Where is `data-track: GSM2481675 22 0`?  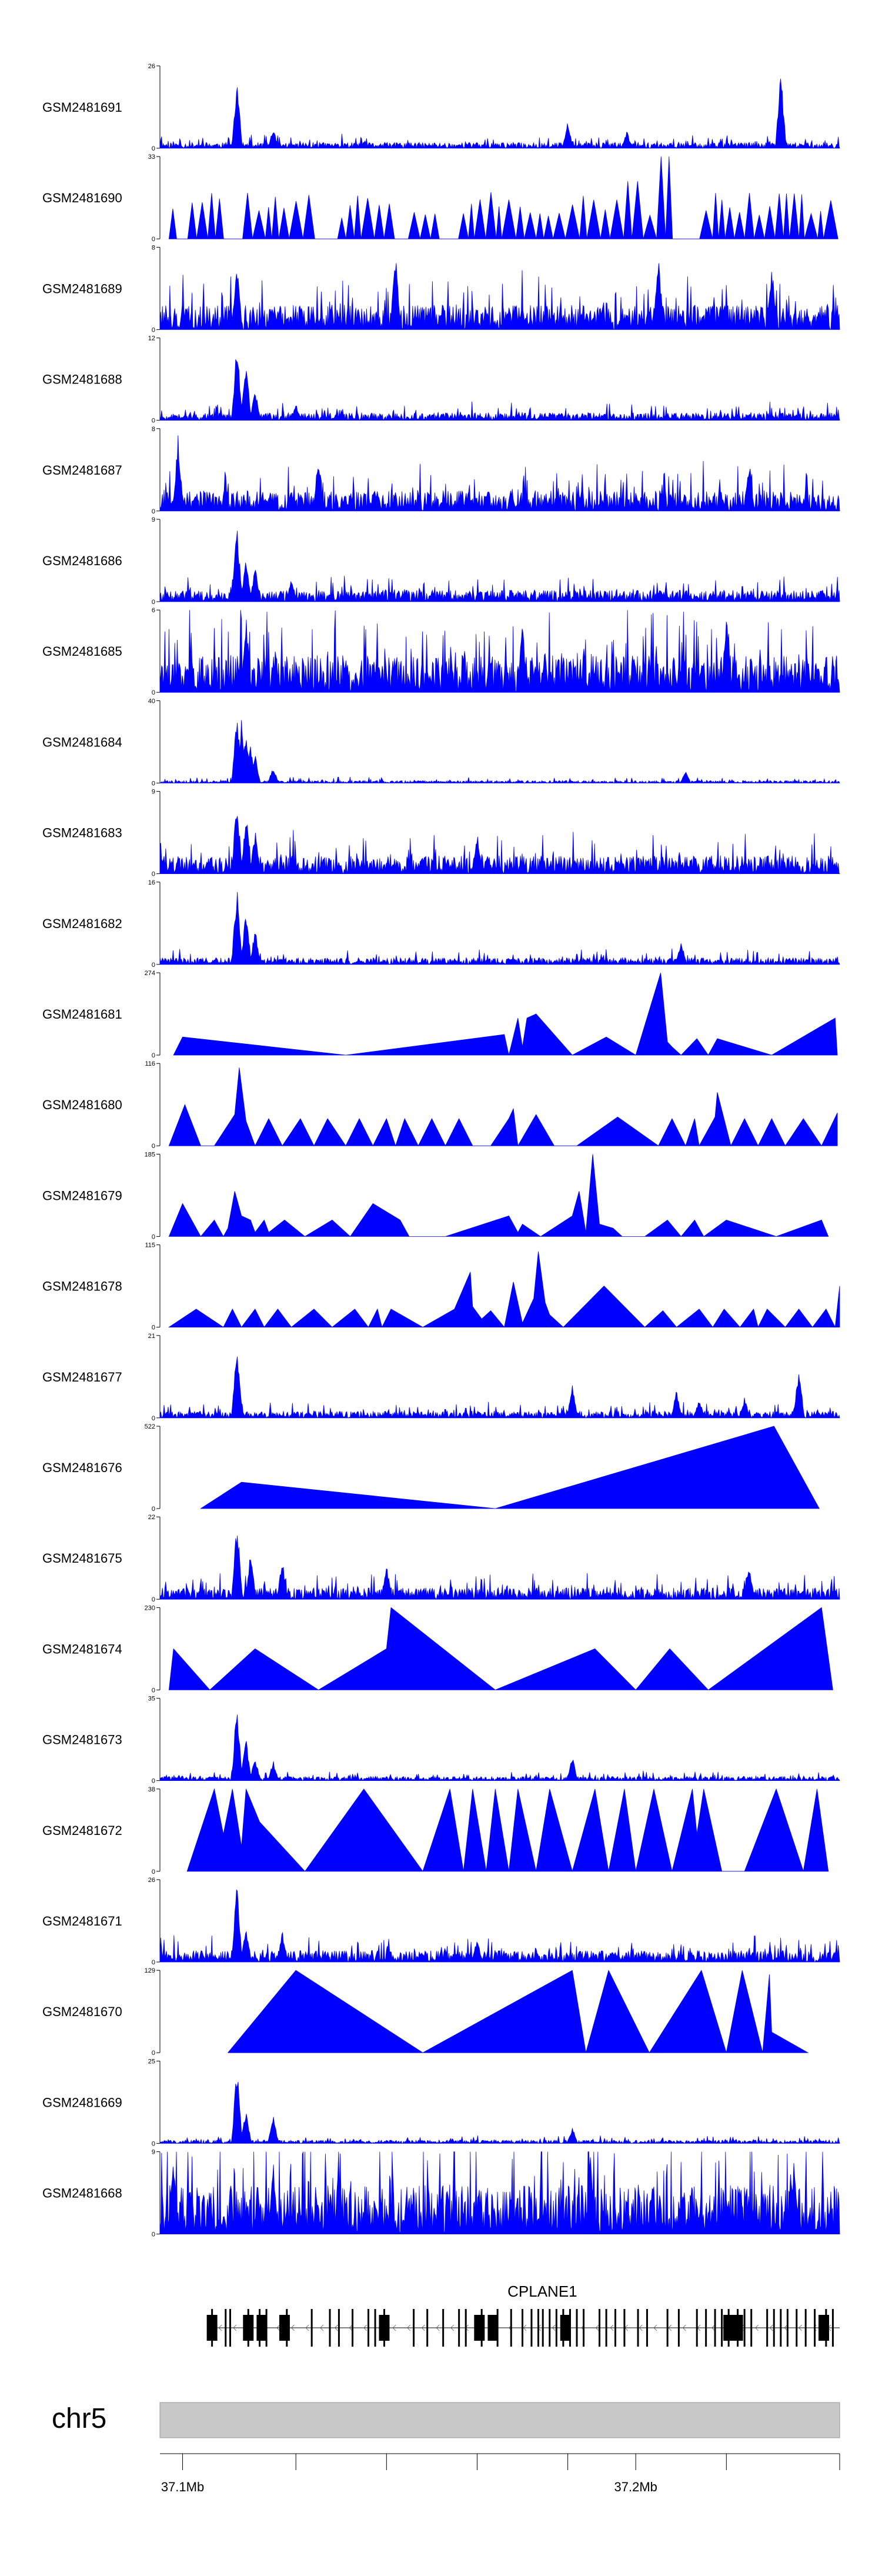 data-track: GSM2481675 22 0 is located at coordinates (441, 1558).